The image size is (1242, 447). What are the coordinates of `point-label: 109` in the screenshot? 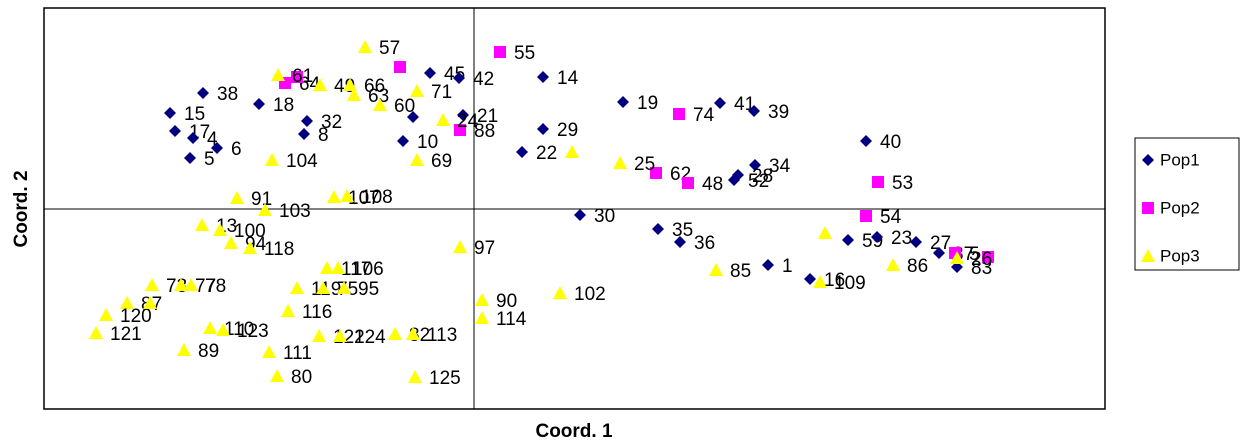 It's located at (850, 283).